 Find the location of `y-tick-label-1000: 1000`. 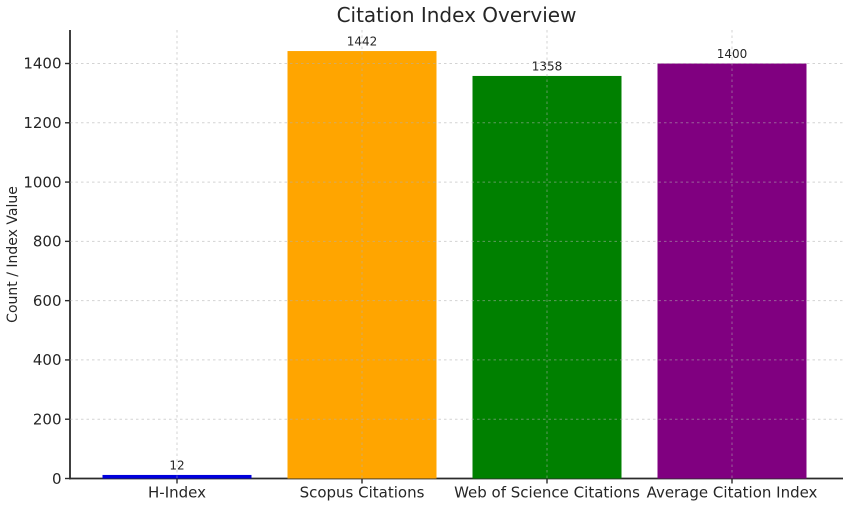

y-tick-label-1000: 1000 is located at coordinates (42, 182).